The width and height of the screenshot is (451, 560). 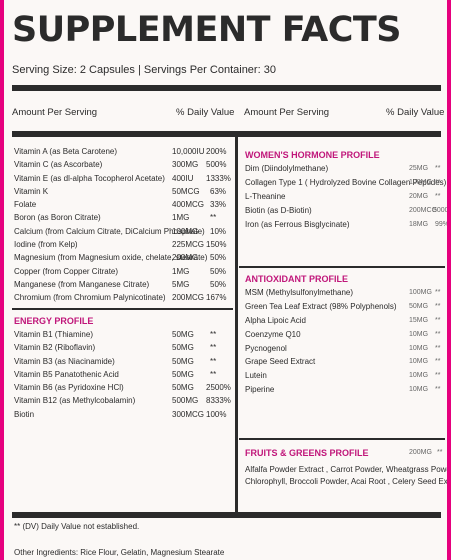 I want to click on list-item: Vitamin B1 (Thiamine) 50MG **, so click(x=115, y=334).